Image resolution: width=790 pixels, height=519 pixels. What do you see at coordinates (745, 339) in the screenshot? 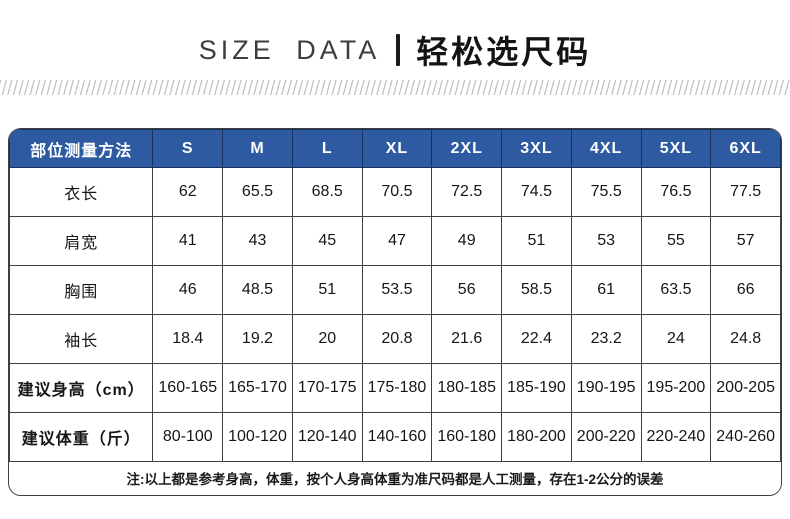
I see `size-value-cell: 24.8` at bounding box center [745, 339].